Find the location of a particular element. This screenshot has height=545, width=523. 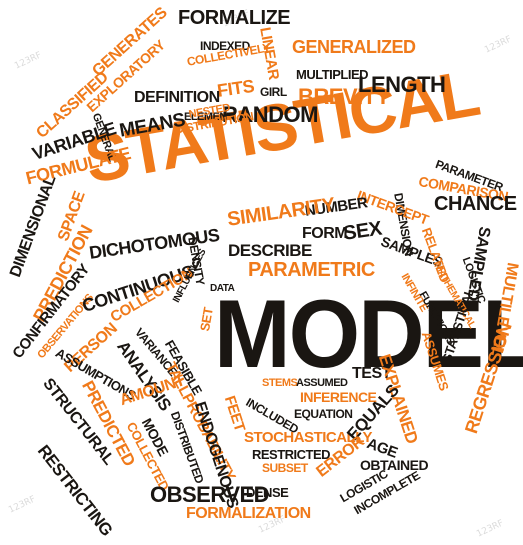

word-generalized: GENERALIZED is located at coordinates (354, 47).